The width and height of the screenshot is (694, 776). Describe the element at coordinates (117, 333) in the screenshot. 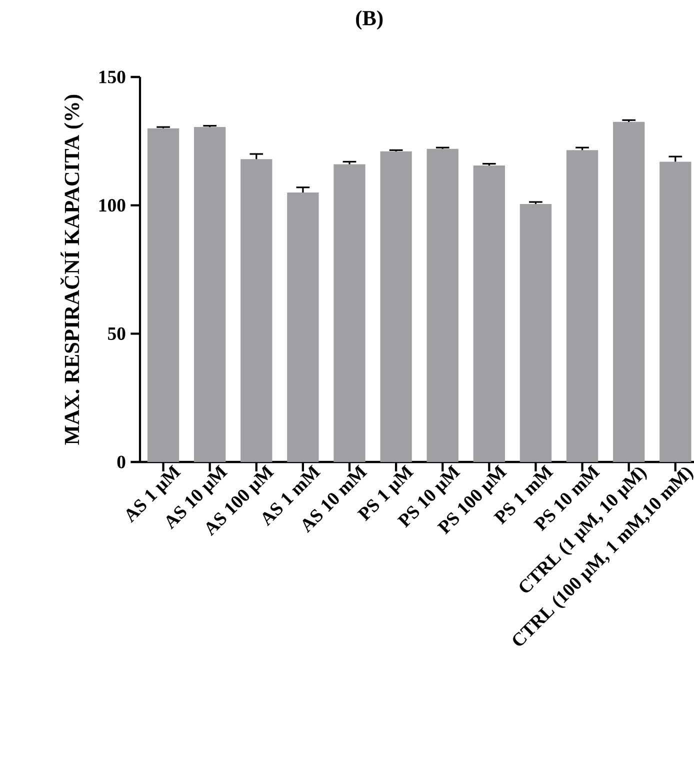

I see `y-tick-label: 50` at that location.